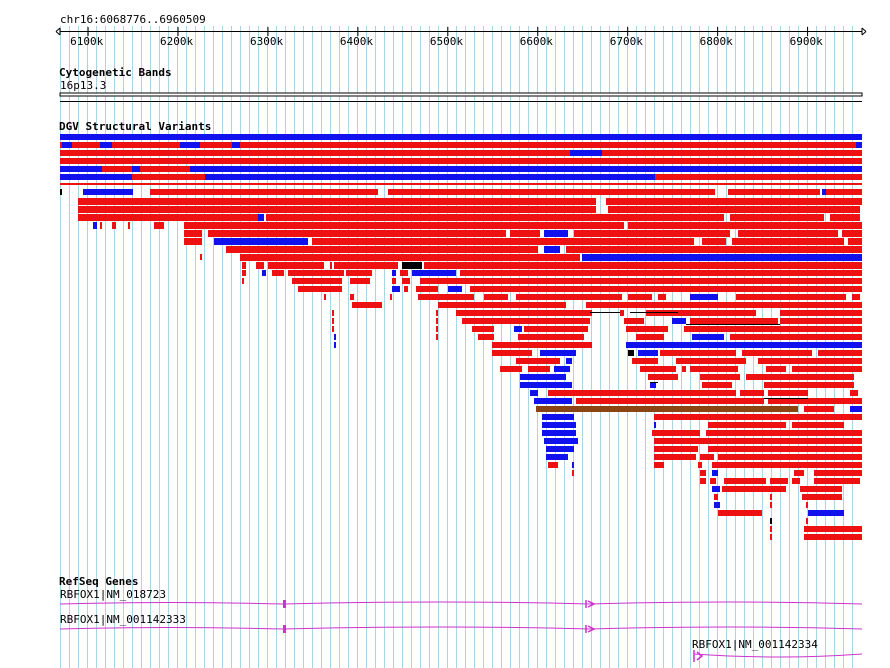 The height and width of the screenshot is (668, 890). What do you see at coordinates (864, 31) in the screenshot?
I see `ruler-right-arrow` at bounding box center [864, 31].